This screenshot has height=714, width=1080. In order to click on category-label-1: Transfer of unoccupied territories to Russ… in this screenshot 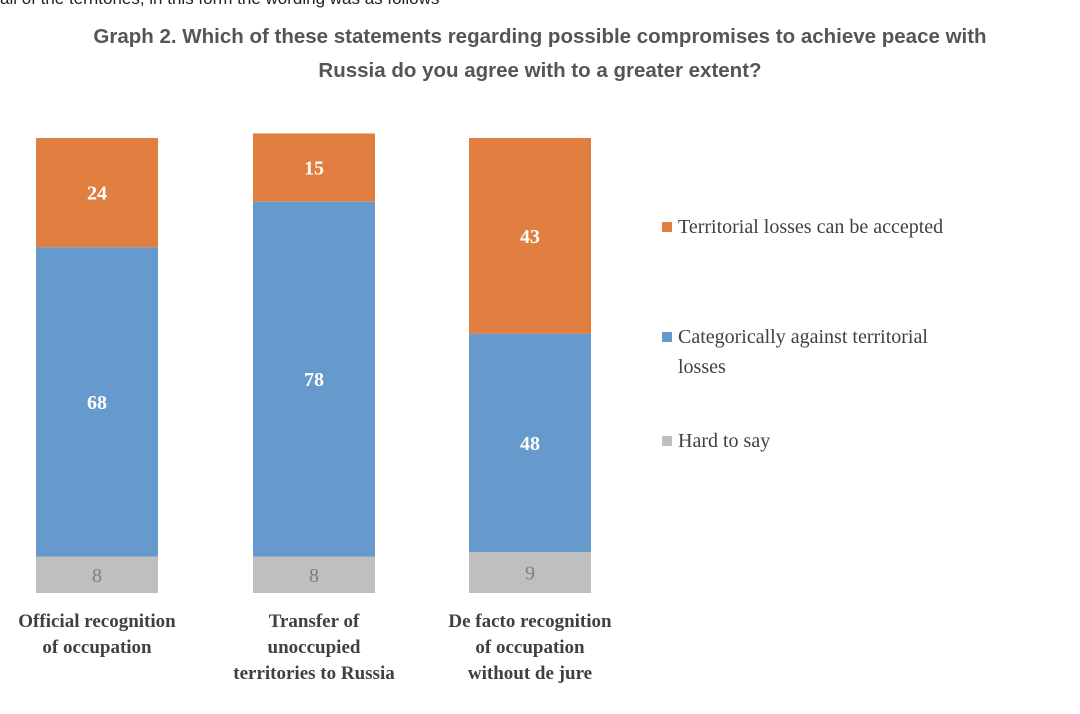, I will do `click(314, 648)`.